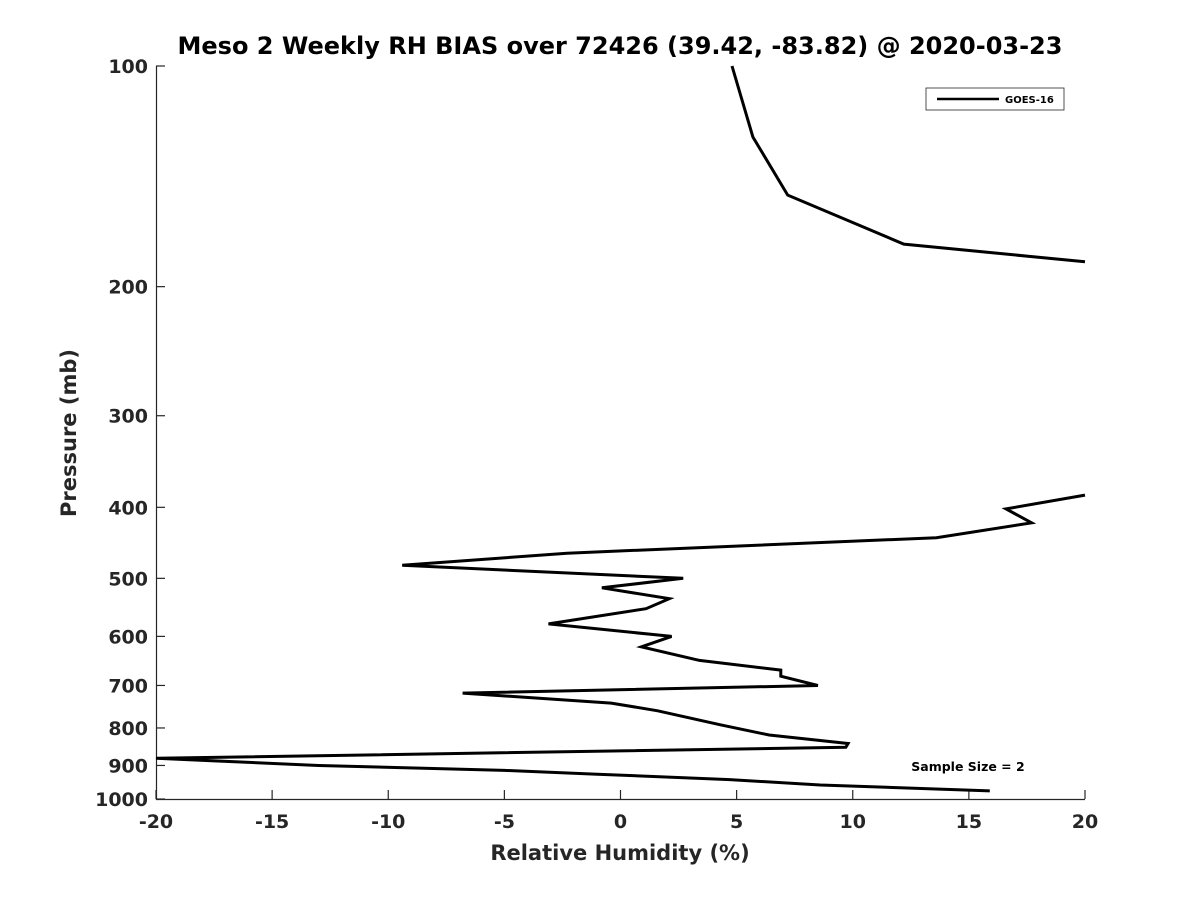  Describe the element at coordinates (504, 822) in the screenshot. I see `x-tick-label: -5` at that location.